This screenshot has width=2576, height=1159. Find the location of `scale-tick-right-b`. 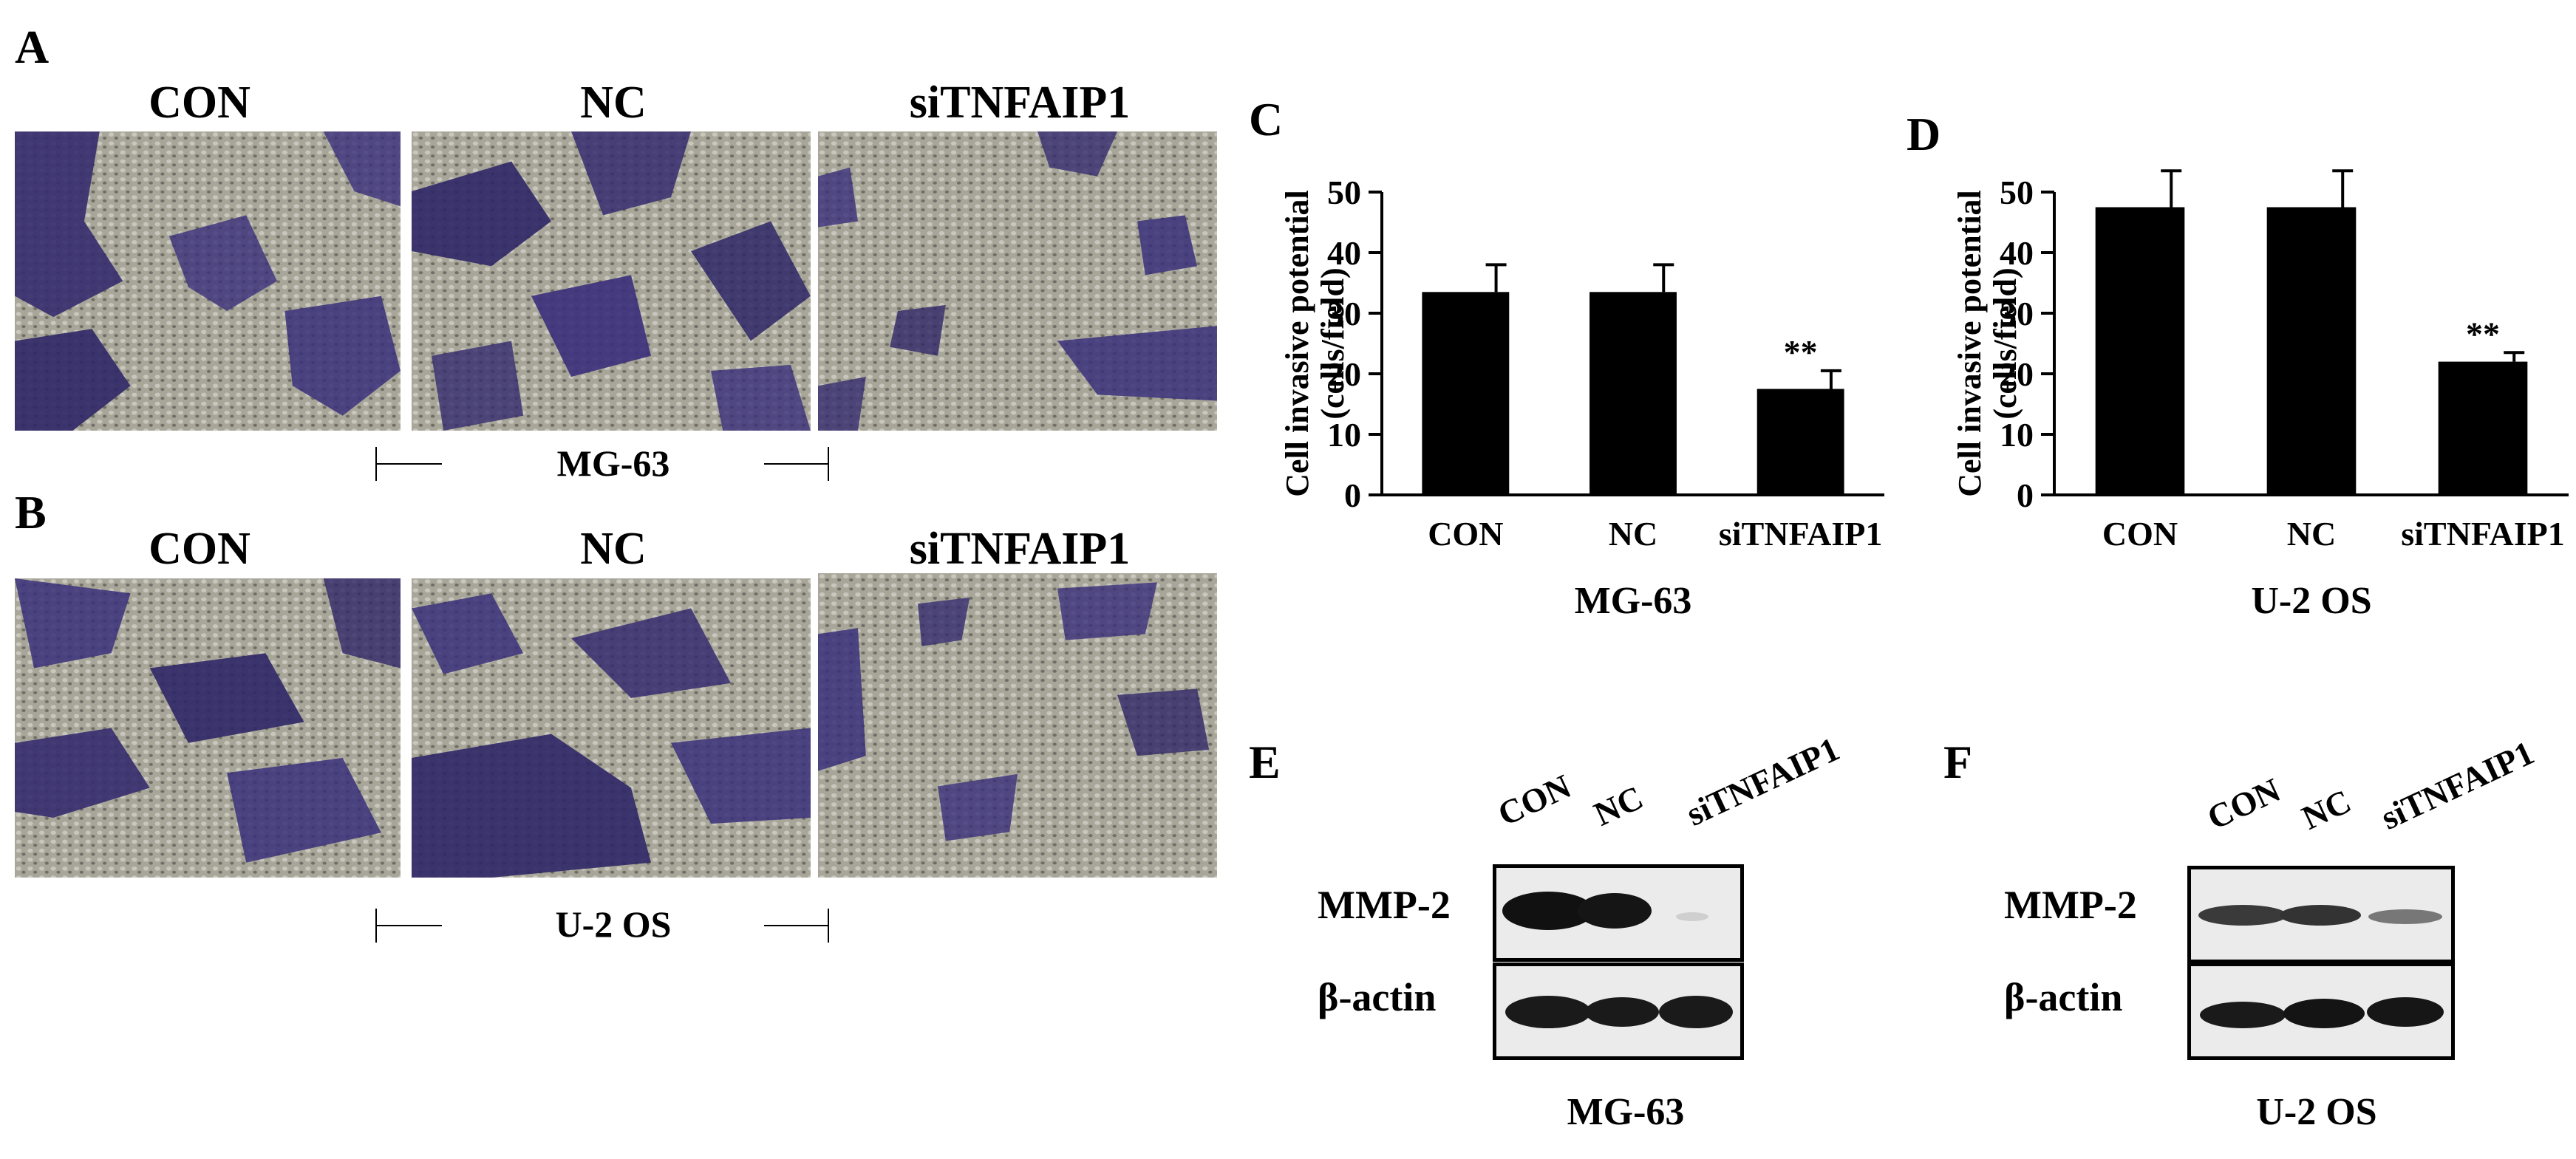

scale-tick-right-b is located at coordinates (828, 926).